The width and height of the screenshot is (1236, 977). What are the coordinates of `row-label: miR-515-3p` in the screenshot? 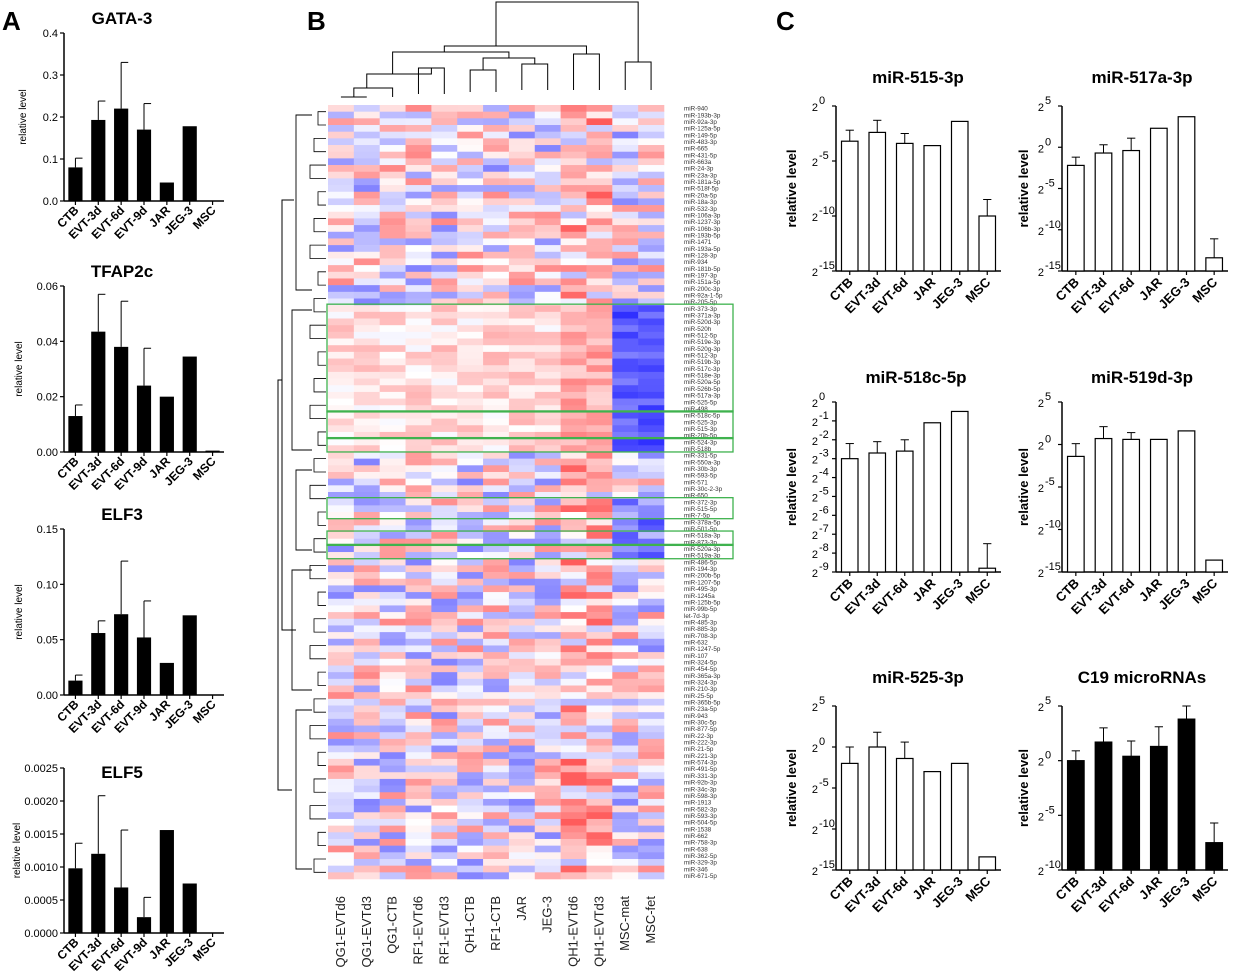 It's located at (700, 429).